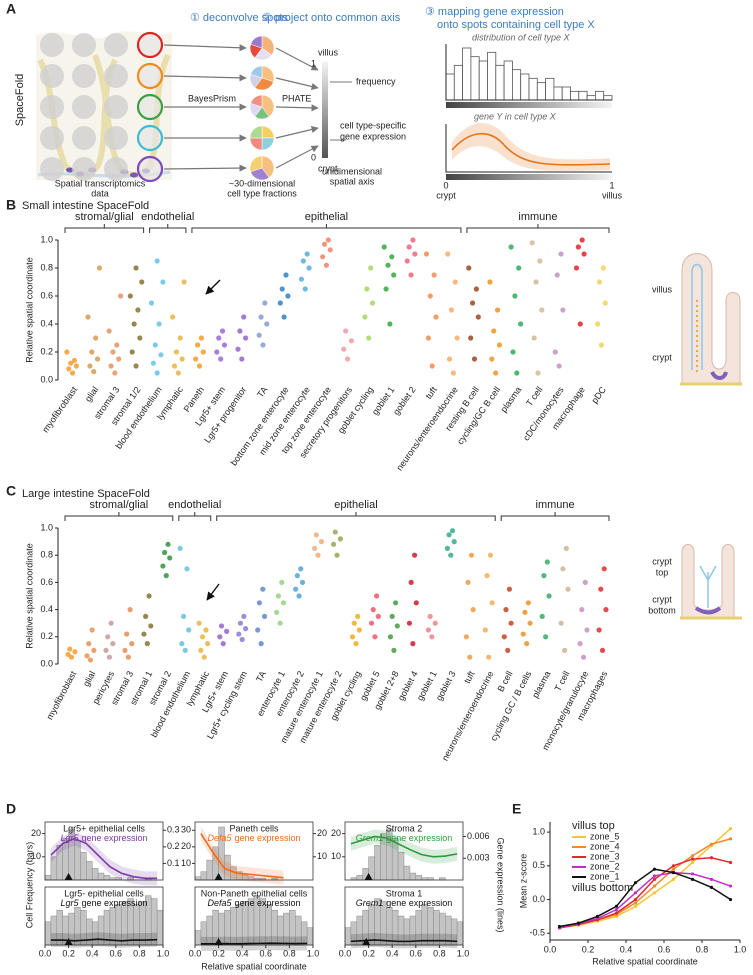  Describe the element at coordinates (150, 107) in the screenshot. I see `highlighted-spots` at that location.